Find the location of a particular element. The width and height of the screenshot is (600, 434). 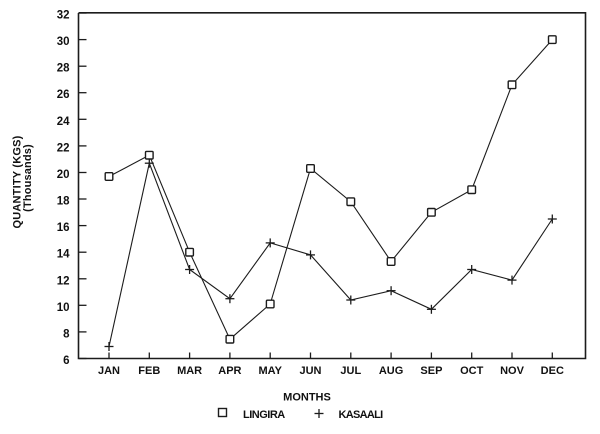

svg-text: OCT is located at coordinates (472, 371).